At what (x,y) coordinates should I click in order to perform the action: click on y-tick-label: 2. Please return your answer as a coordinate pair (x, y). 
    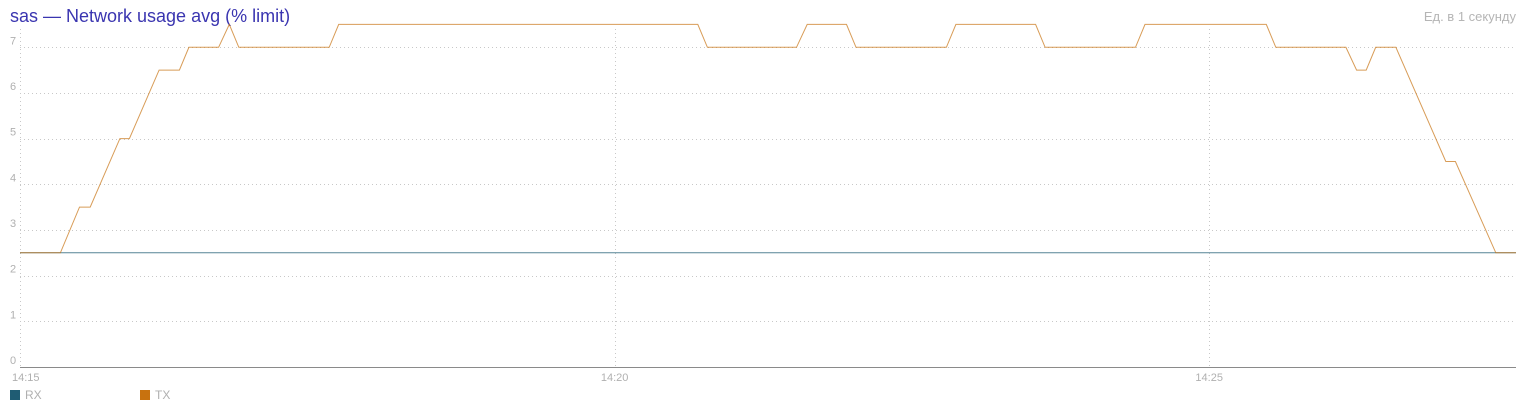
    Looking at the image, I should click on (13, 270).